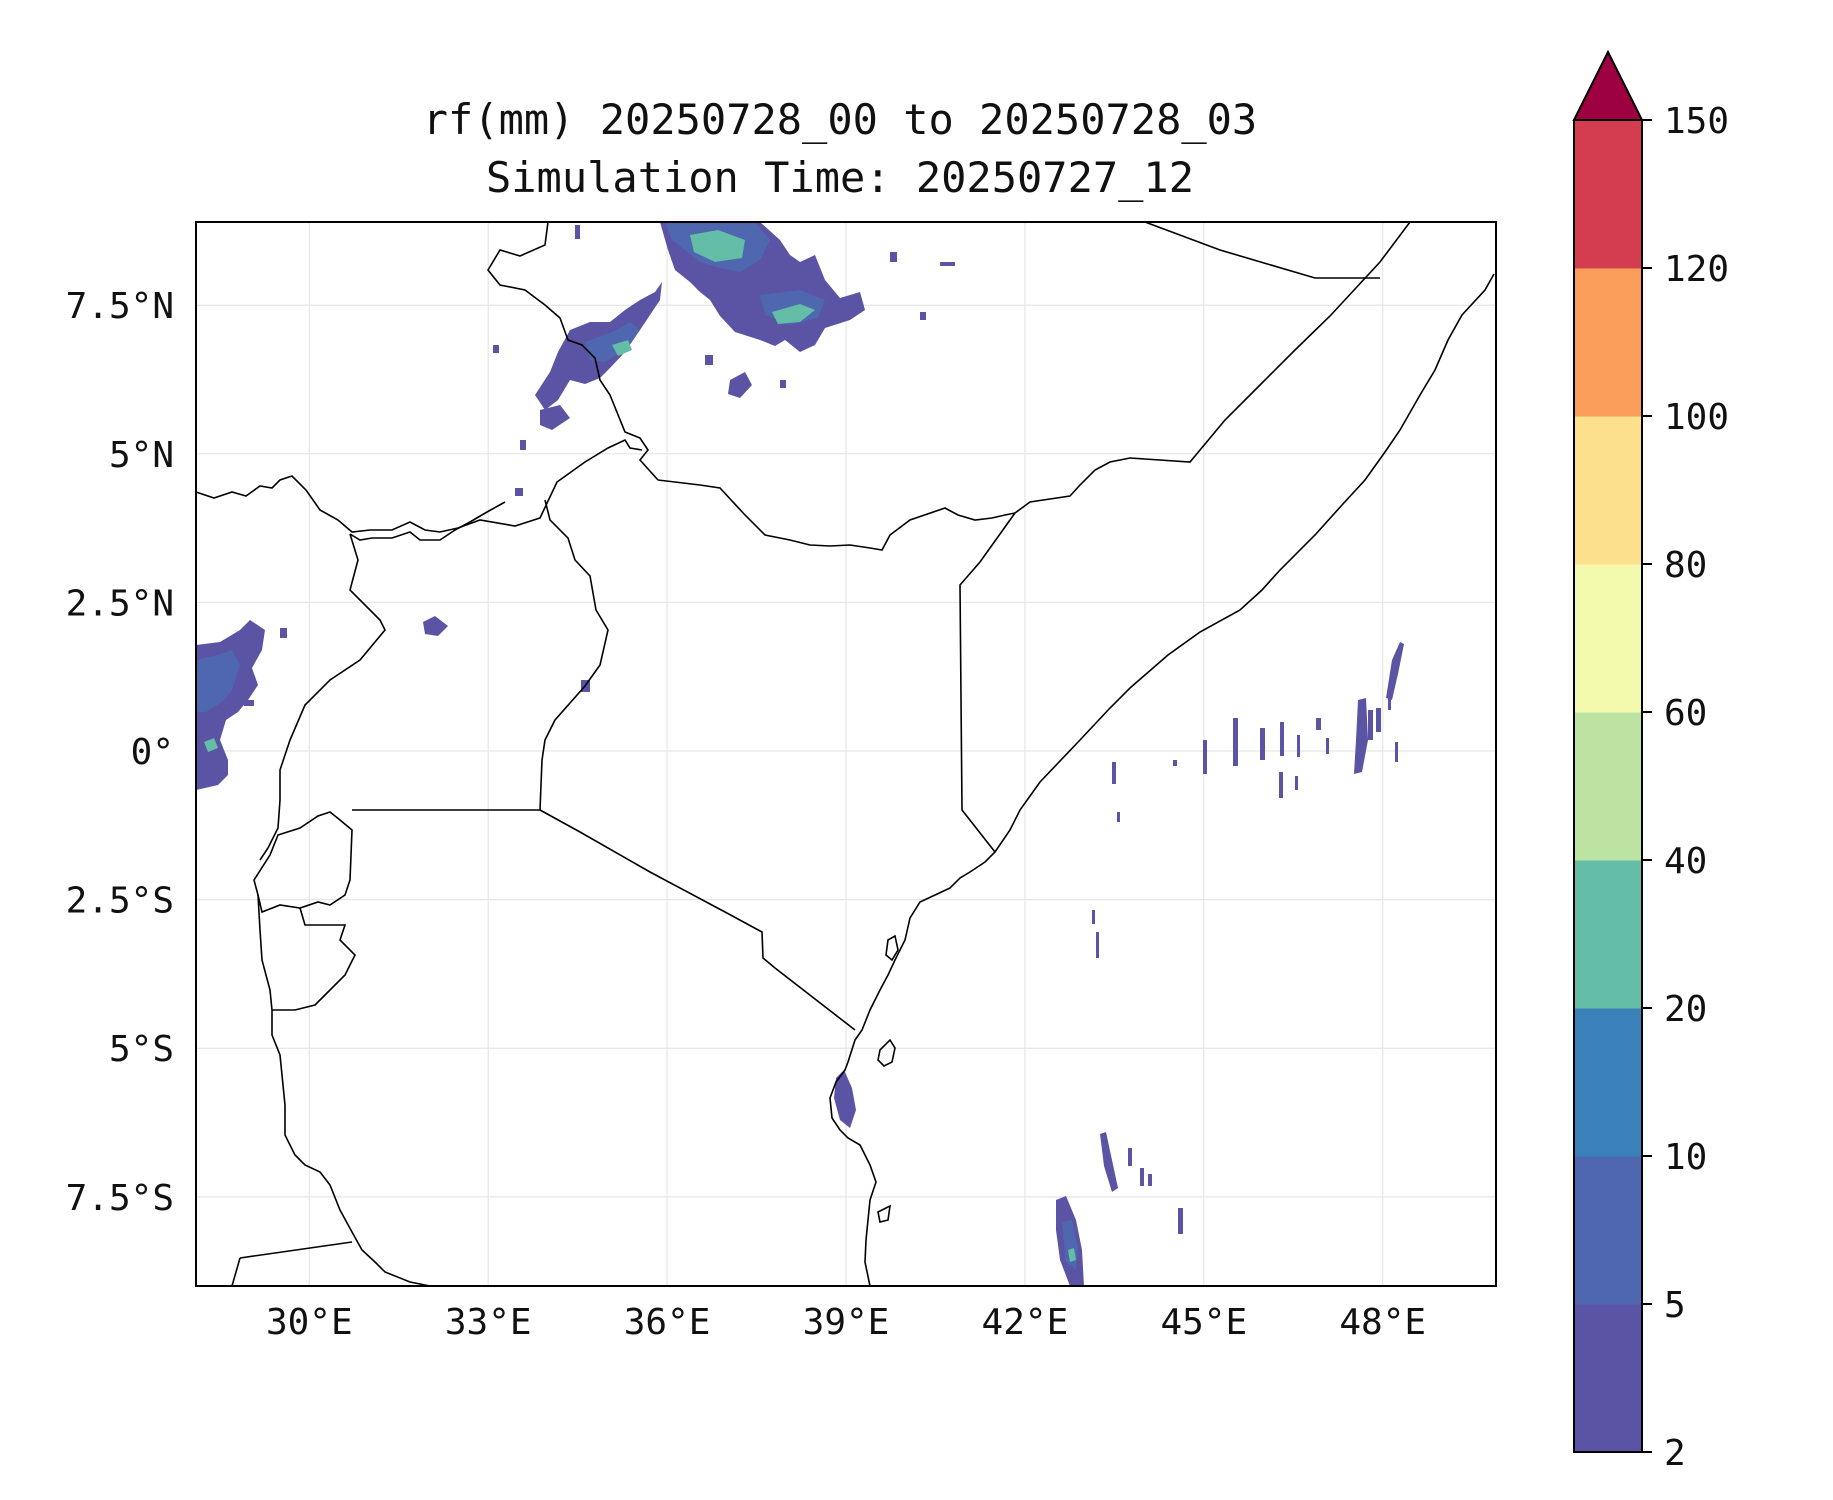  What do you see at coordinates (1696, 417) in the screenshot?
I see `colorbar-tick-label: 100` at bounding box center [1696, 417].